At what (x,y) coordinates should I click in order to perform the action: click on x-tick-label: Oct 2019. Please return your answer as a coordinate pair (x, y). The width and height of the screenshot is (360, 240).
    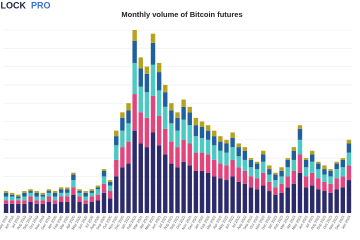
    Looking at the image, I should click on (34, 222).